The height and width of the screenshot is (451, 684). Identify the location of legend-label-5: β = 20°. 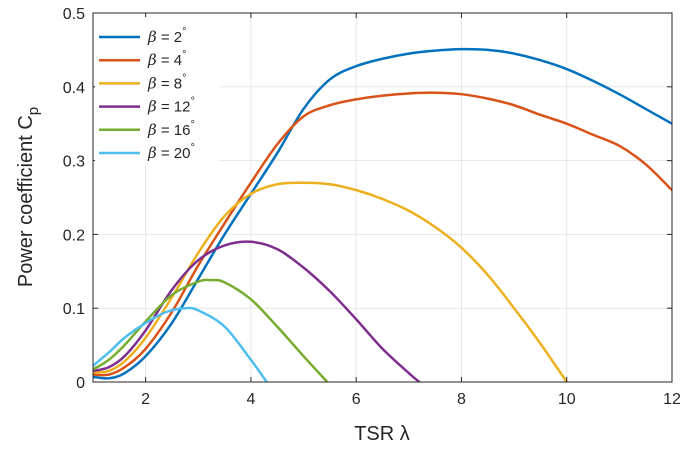
(171, 152).